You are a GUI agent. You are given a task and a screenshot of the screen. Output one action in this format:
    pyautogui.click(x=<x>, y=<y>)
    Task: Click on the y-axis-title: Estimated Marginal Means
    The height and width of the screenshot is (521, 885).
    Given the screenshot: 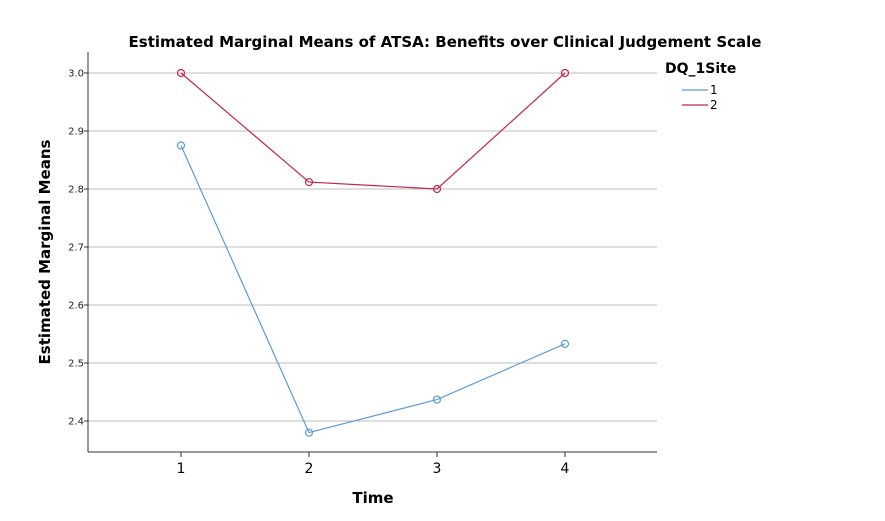 What is the action you would take?
    pyautogui.click(x=45, y=252)
    